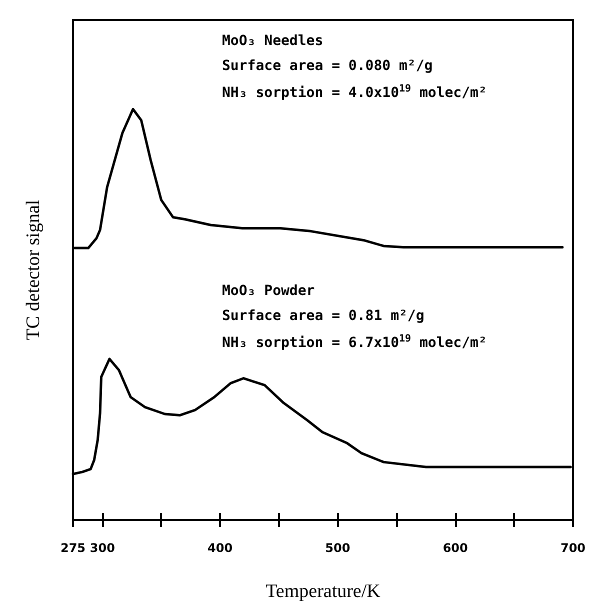 The width and height of the screenshot is (595, 608). Describe the element at coordinates (327, 66) in the screenshot. I see `text: Surface area = 0.080 m²/g` at that location.